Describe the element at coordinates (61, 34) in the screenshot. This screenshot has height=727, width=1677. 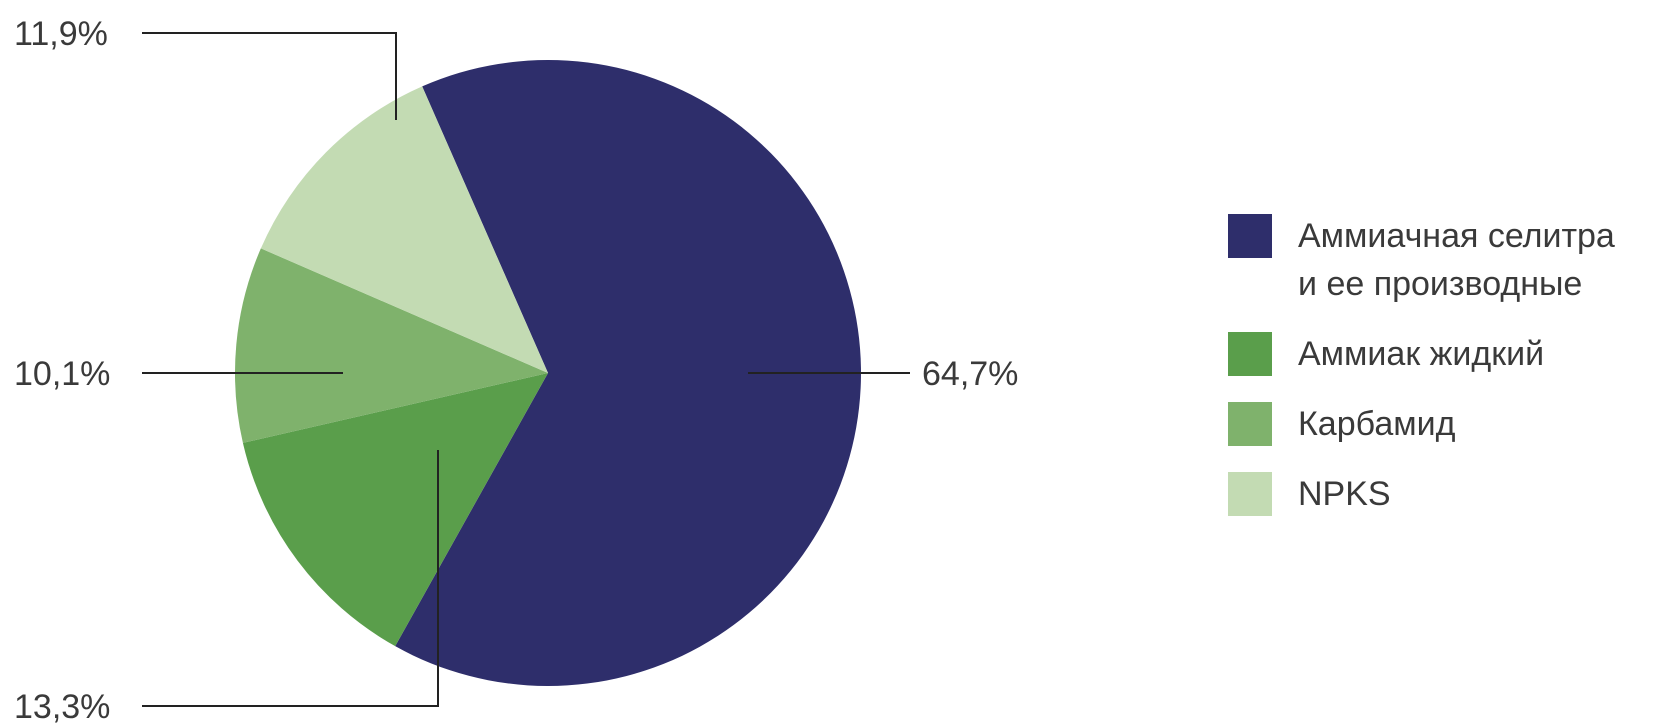
I see `value-label-npks: 11,9%` at that location.